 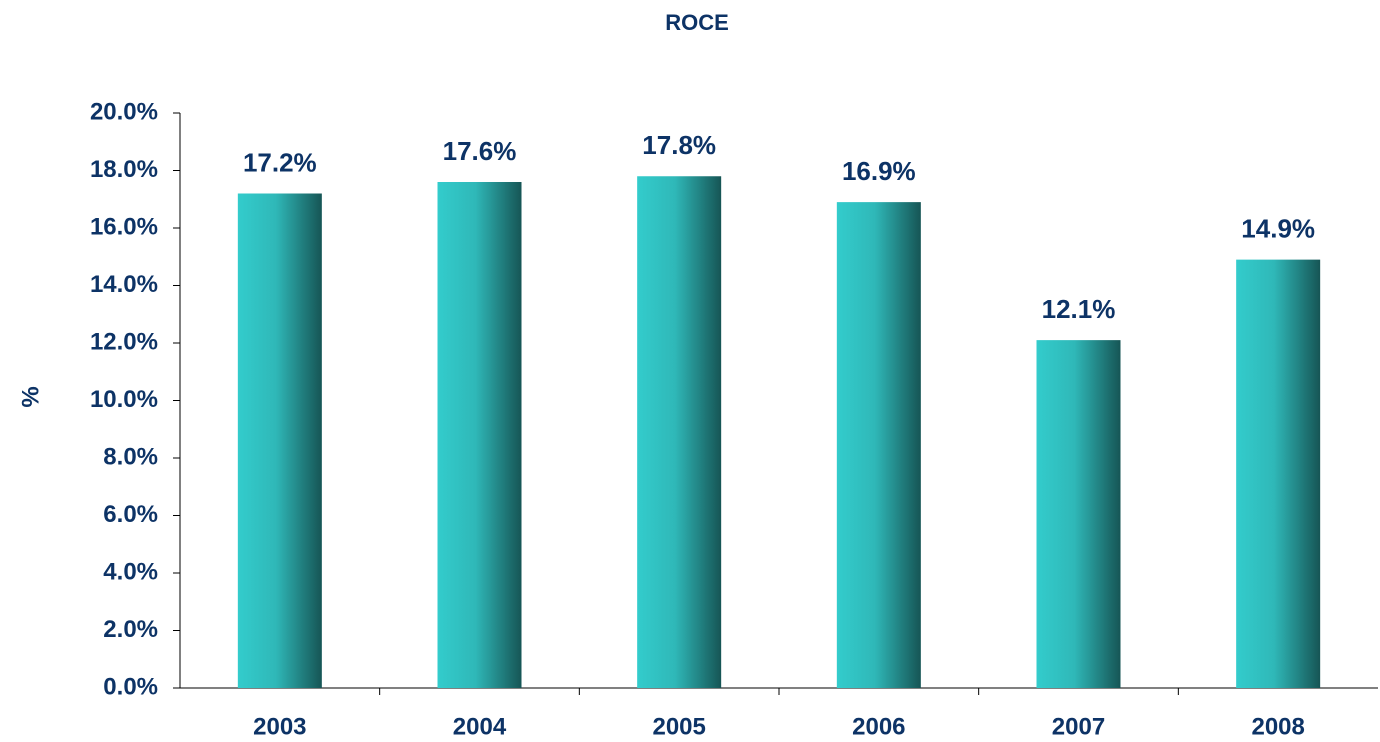 I want to click on y-tick-label: 12.0%, so click(x=124, y=341).